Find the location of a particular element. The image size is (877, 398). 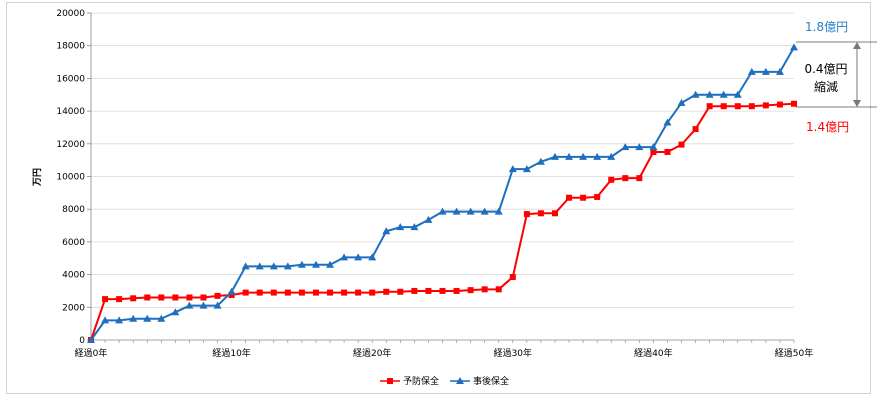

y-tick-label: 18000 is located at coordinates (70, 47).